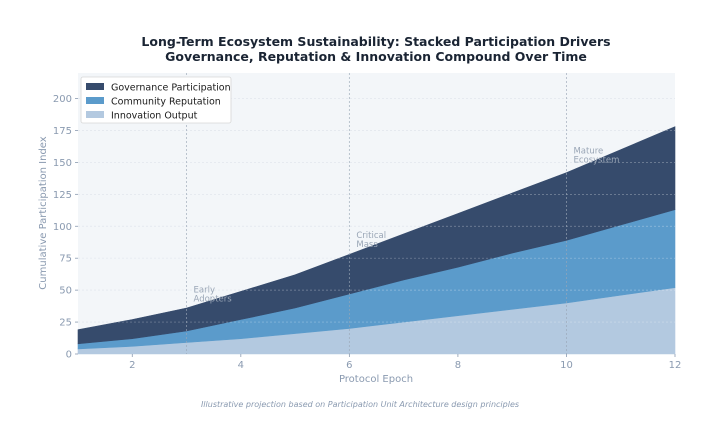 This screenshot has height=433, width=720. Describe the element at coordinates (367, 245) in the screenshot. I see `annotation-line: Mass` at that location.